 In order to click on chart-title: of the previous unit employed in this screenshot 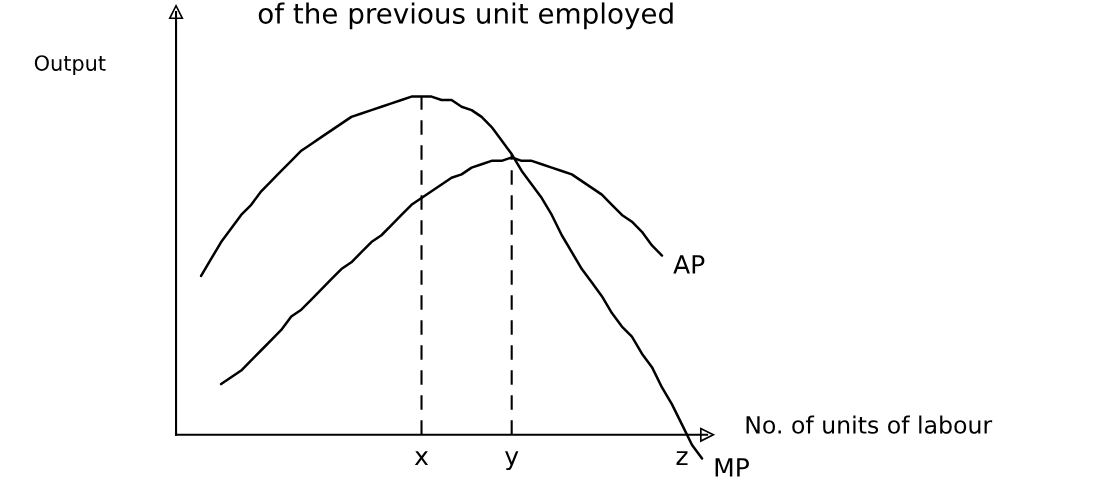, I will do `click(465, 16)`.